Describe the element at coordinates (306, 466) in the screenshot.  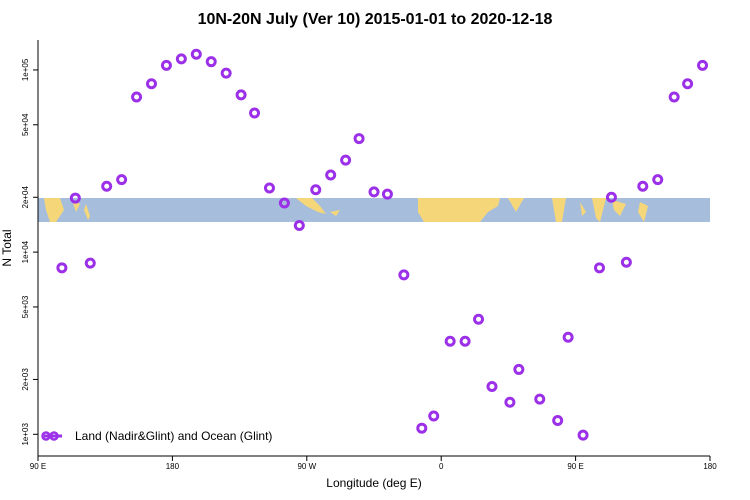
I see `x-tick-label: 90 W` at that location.